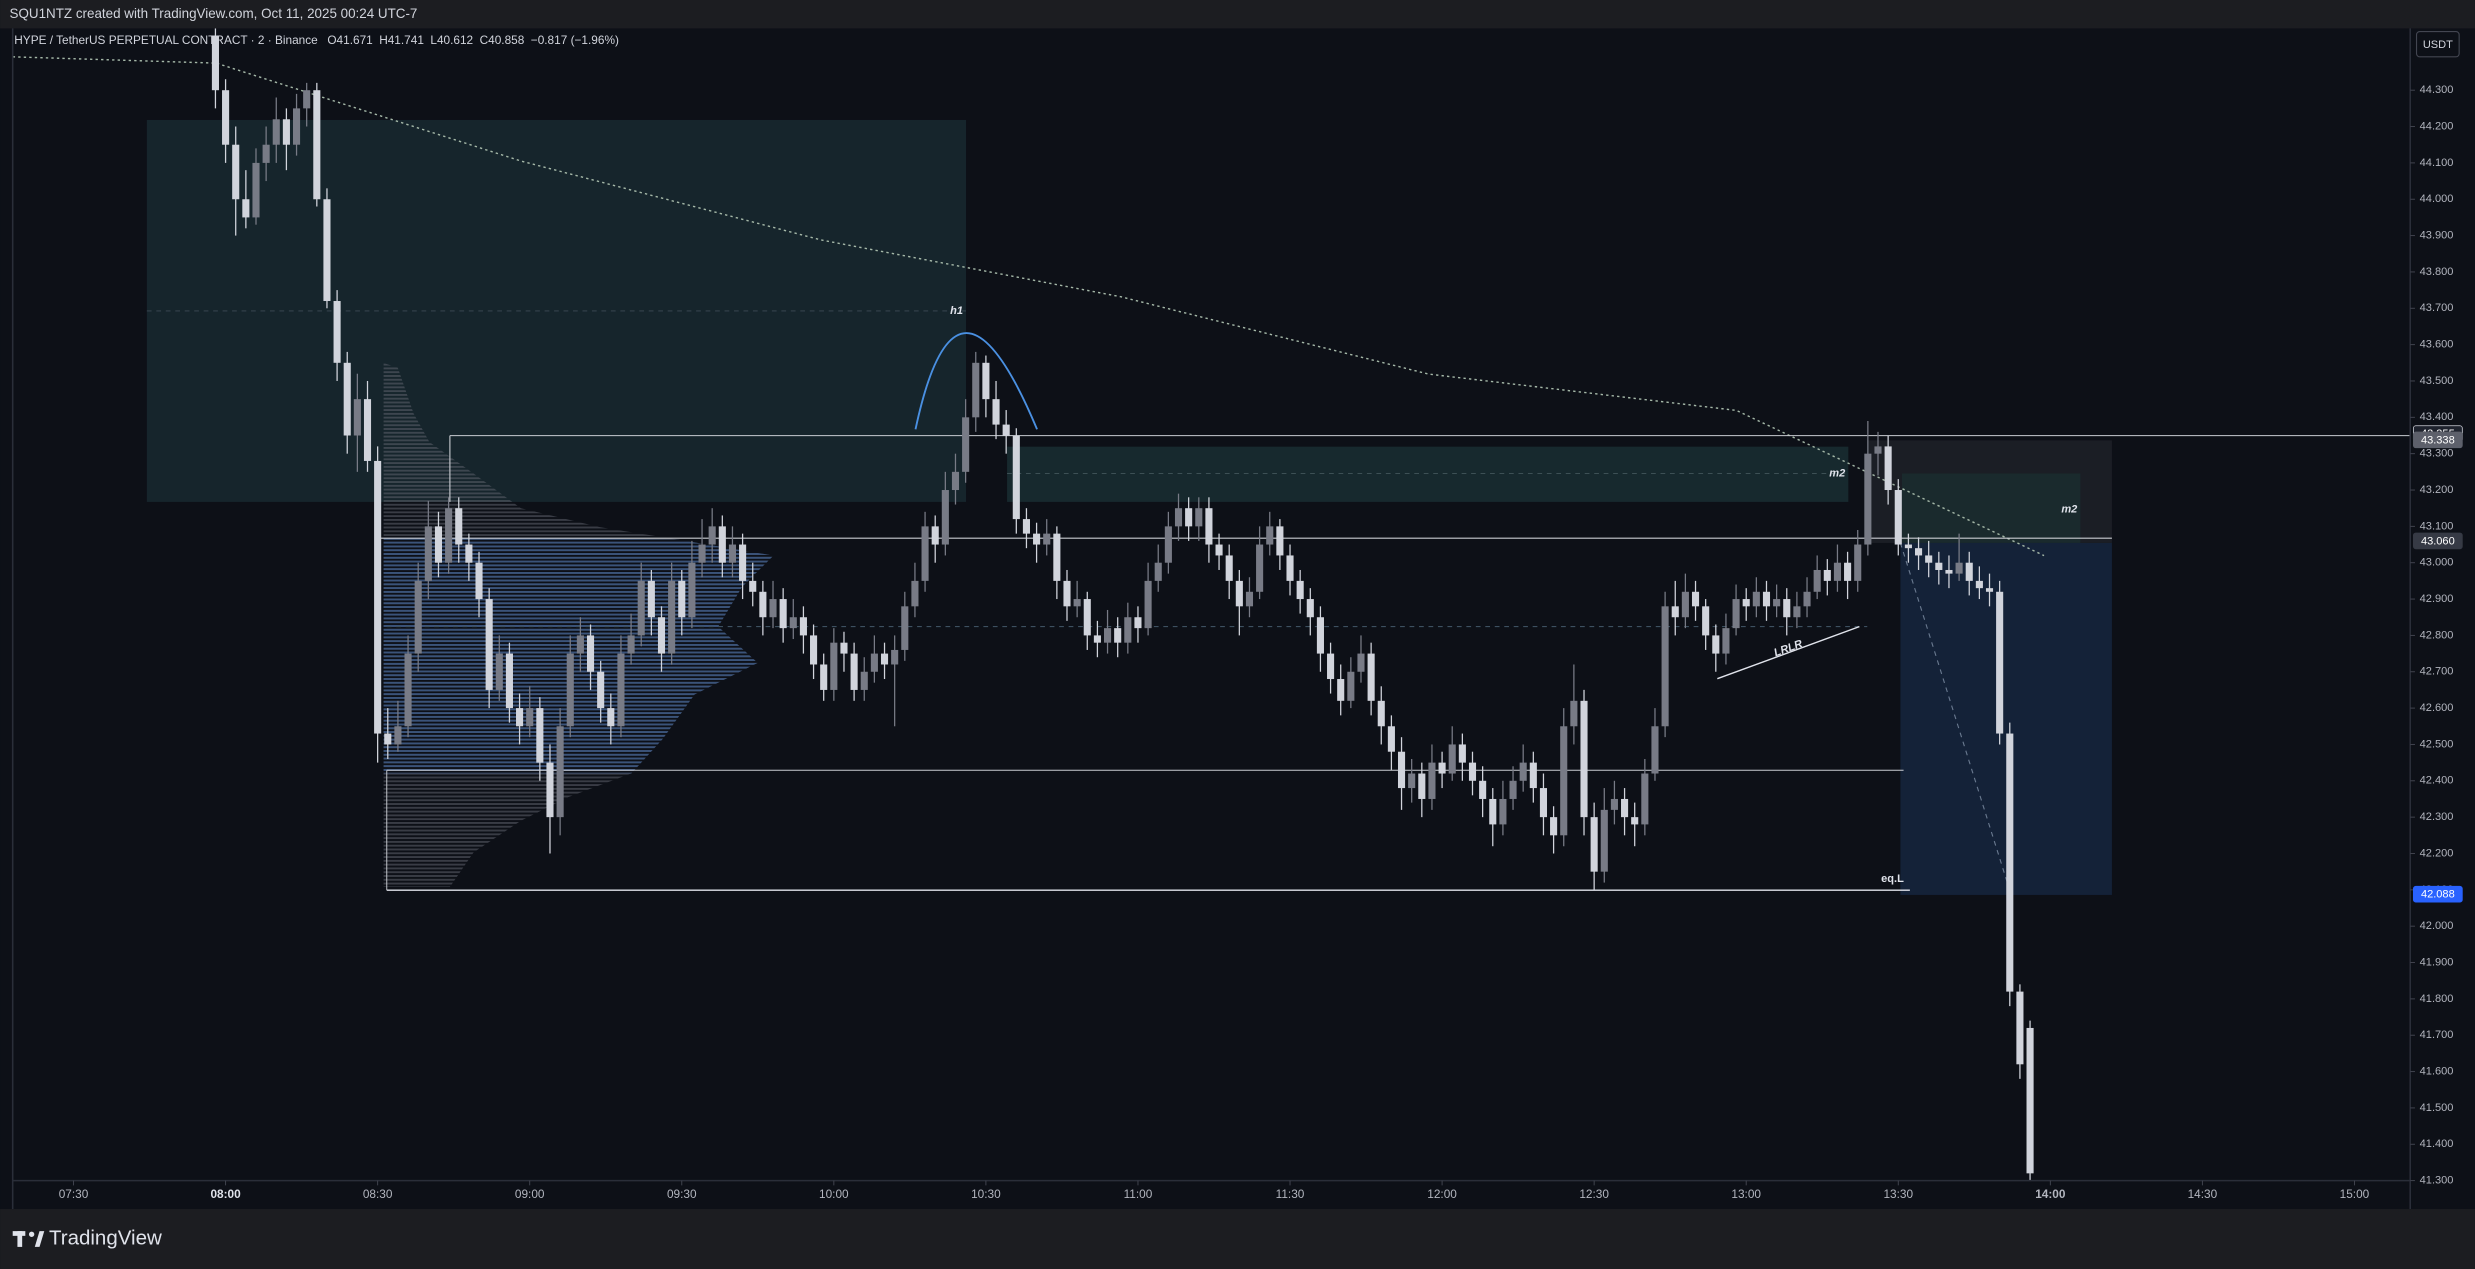  What do you see at coordinates (2437, 381) in the screenshot?
I see `y-tick-label: 43.500` at bounding box center [2437, 381].